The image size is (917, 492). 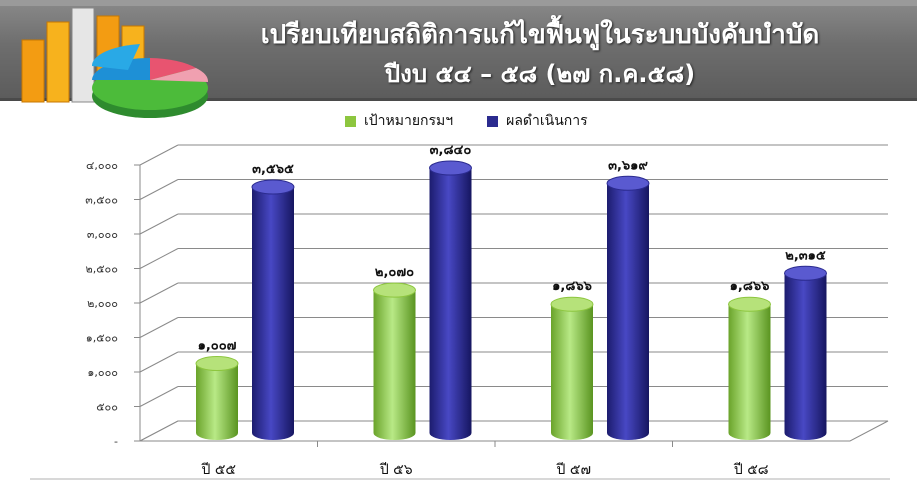 I want to click on x-tick-label: ปี ๕๕, so click(x=218, y=470).